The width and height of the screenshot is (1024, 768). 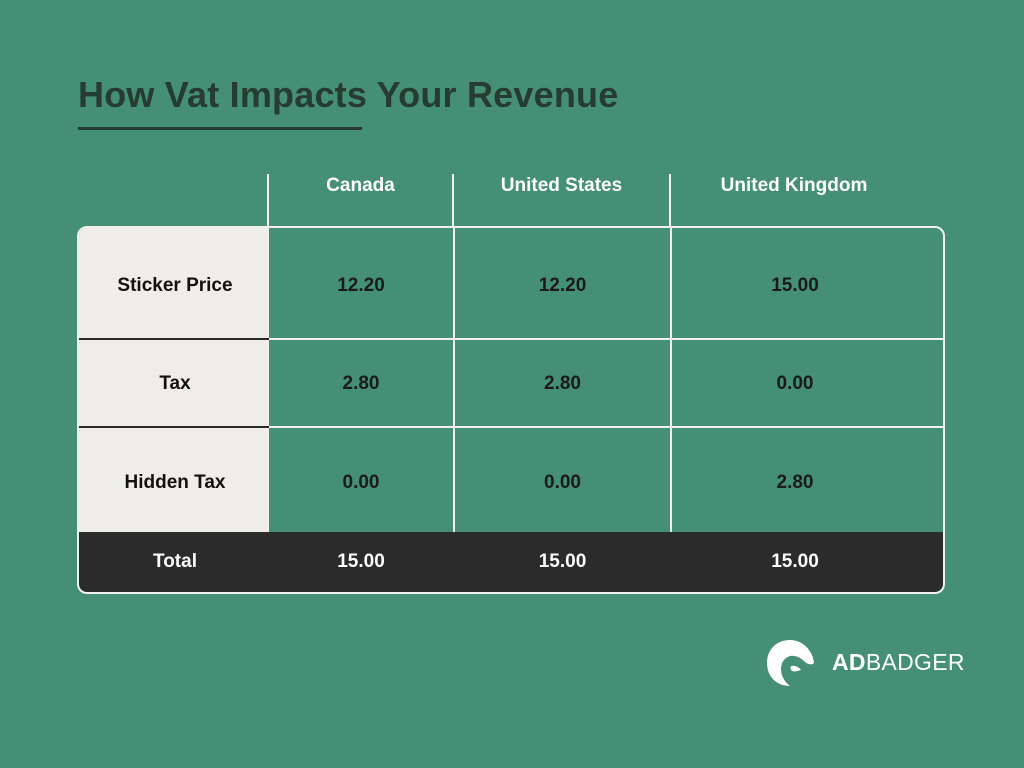 What do you see at coordinates (790, 663) in the screenshot?
I see `badger-icon` at bounding box center [790, 663].